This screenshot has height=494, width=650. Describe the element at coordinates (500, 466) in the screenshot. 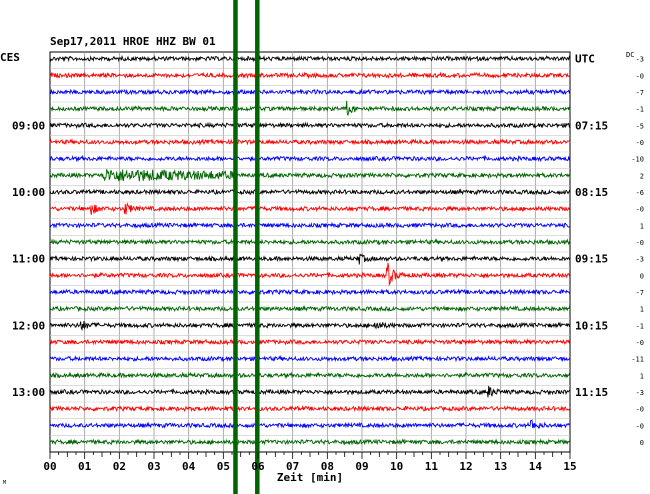

I see `x-tick-label: 13` at that location.